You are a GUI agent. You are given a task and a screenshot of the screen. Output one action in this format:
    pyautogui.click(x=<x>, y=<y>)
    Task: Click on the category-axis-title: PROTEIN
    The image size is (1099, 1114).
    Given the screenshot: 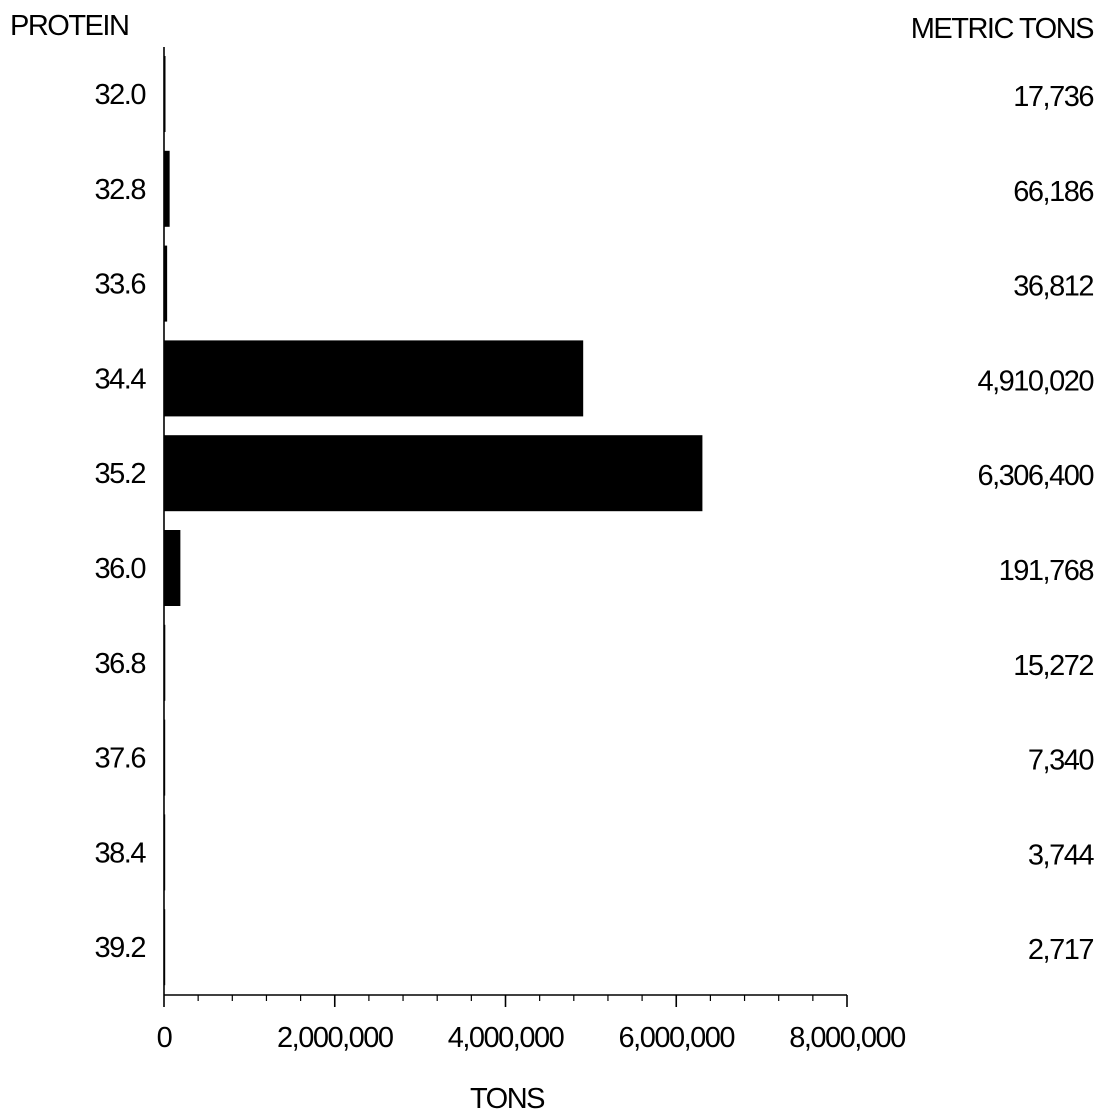 What is the action you would take?
    pyautogui.click(x=69, y=26)
    